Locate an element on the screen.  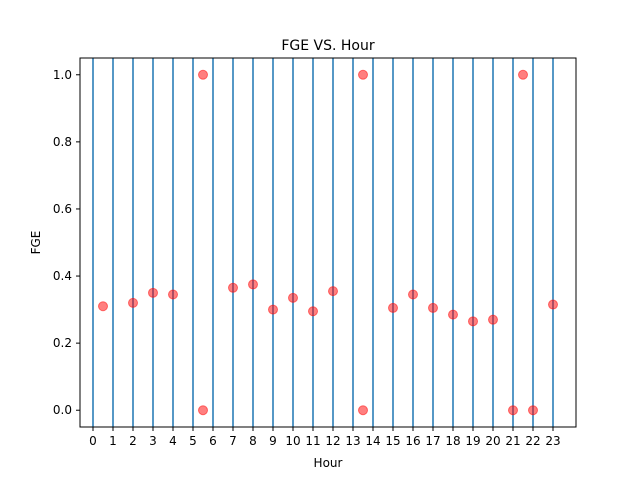
x-tick-label-14: 14 is located at coordinates (372, 441).